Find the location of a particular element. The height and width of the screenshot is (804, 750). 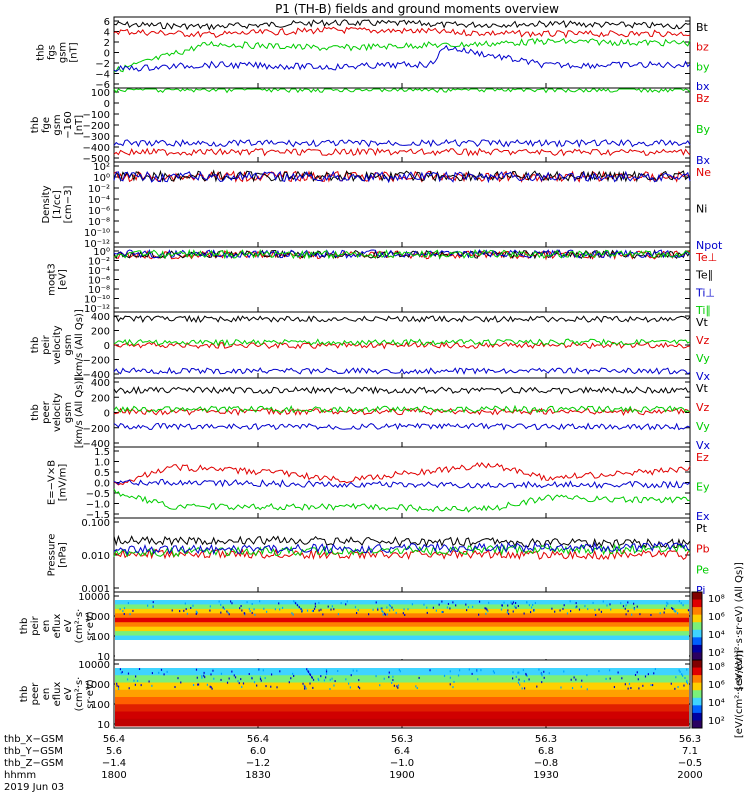

y-axis-label-line: eflux is located at coordinates (57, 626).